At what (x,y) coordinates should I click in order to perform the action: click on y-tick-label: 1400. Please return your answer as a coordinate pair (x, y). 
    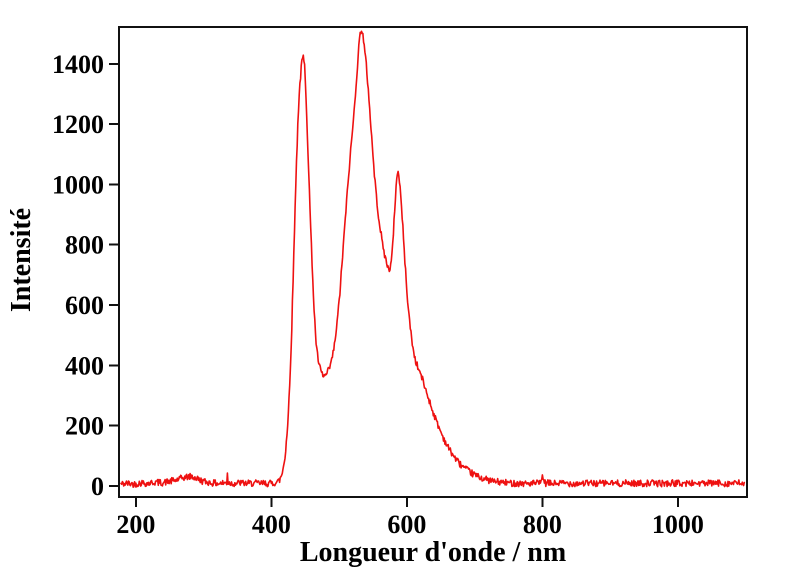
    Looking at the image, I should click on (78, 64).